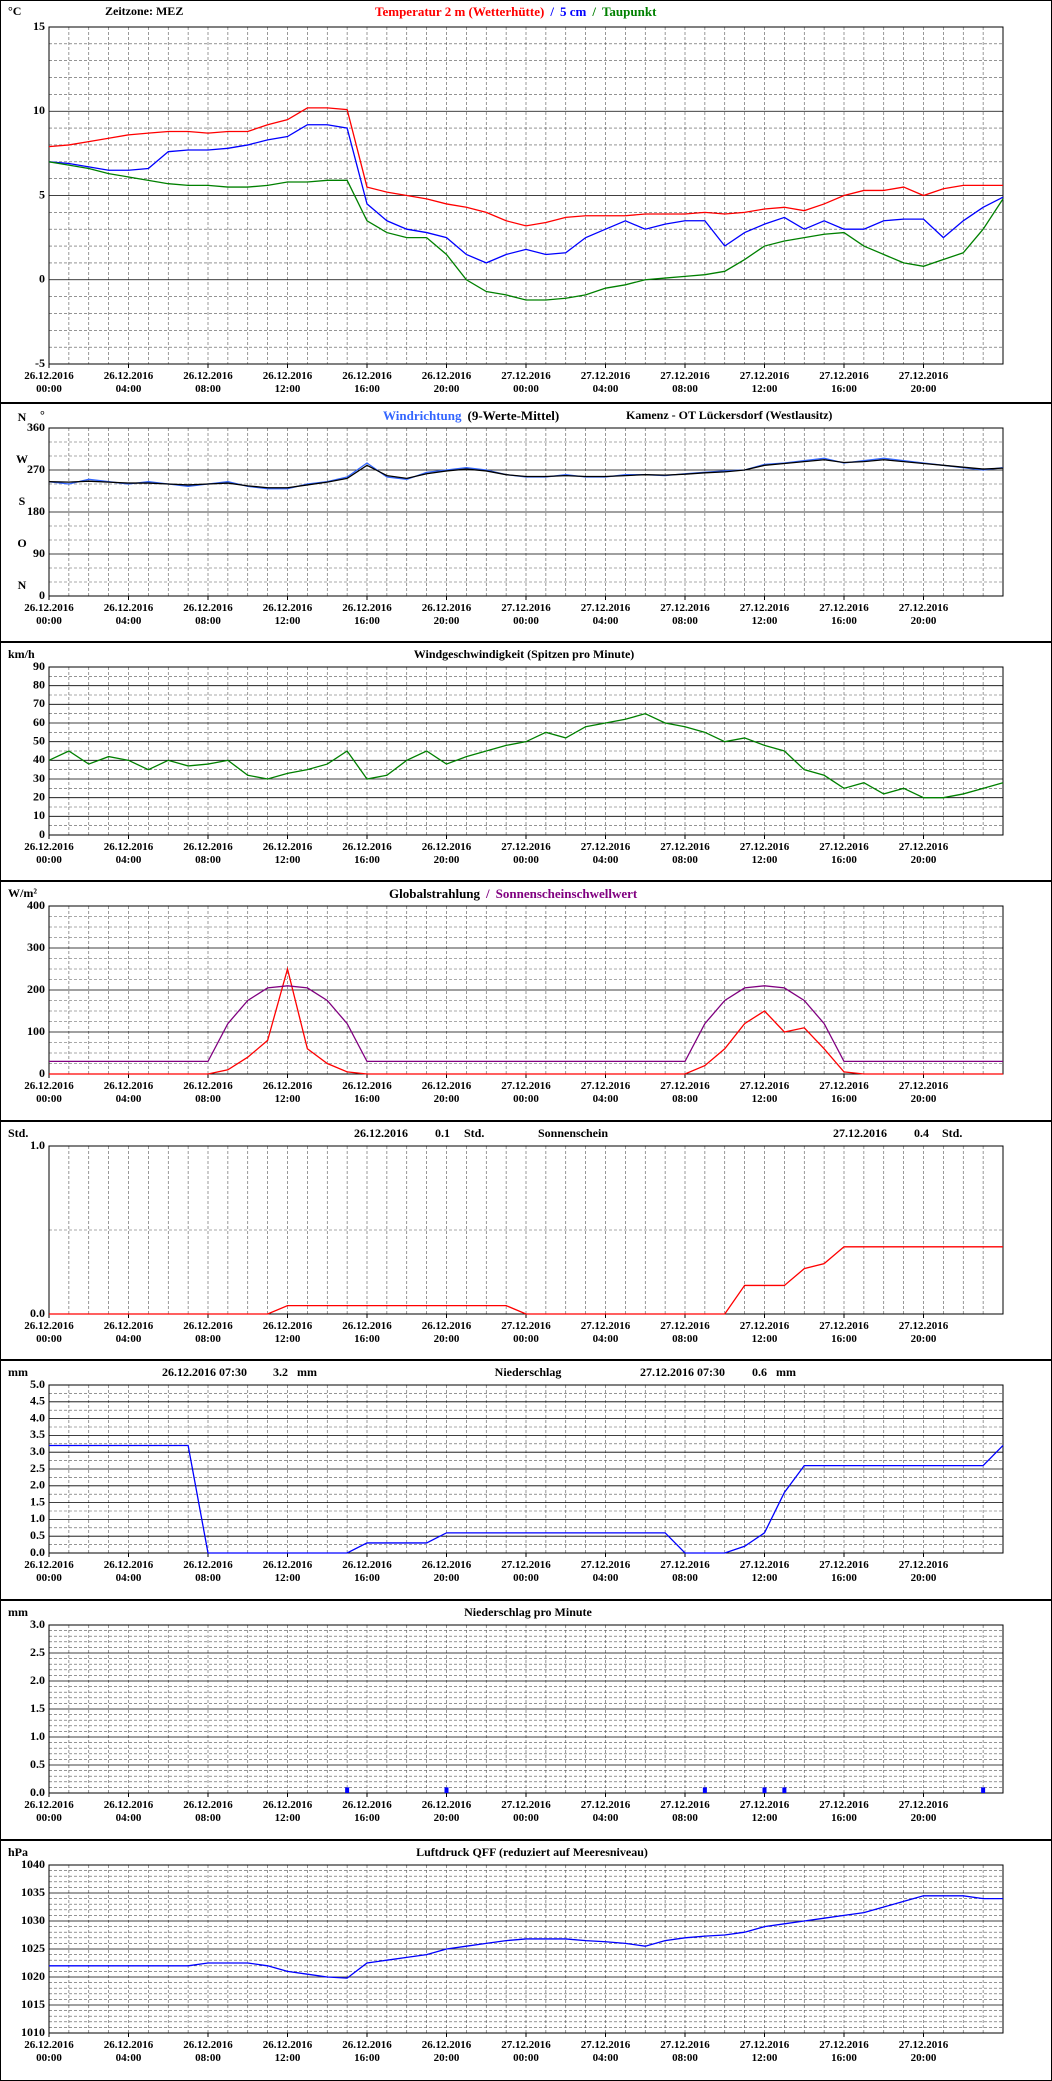  Describe the element at coordinates (21, 543) in the screenshot. I see `compass-label: O` at that location.